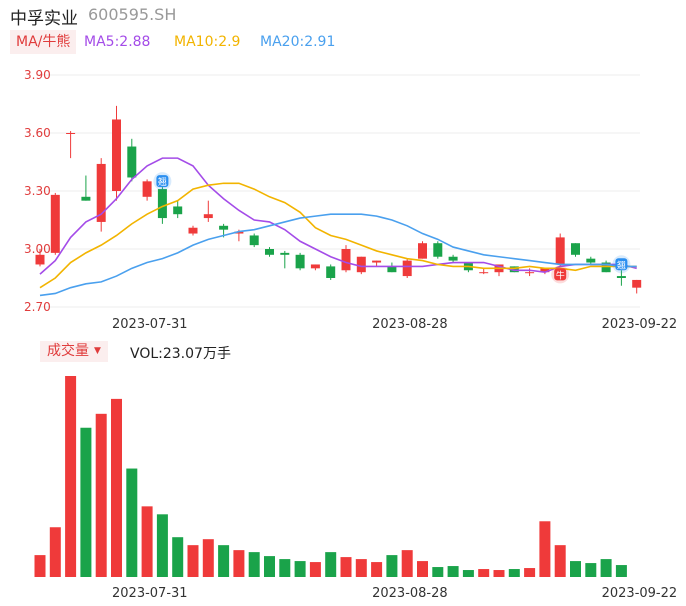 The image size is (686, 606). Describe the element at coordinates (298, 42) in the screenshot. I see `ma20-legend: MA20:2.91` at that location.